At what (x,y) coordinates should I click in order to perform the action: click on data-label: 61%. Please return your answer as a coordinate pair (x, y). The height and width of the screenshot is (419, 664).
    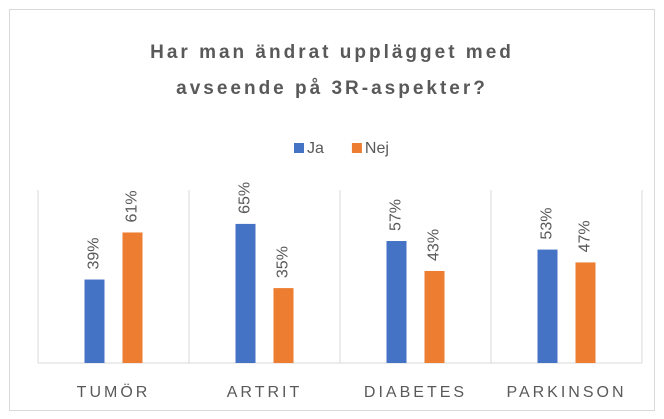
    Looking at the image, I should click on (132, 206).